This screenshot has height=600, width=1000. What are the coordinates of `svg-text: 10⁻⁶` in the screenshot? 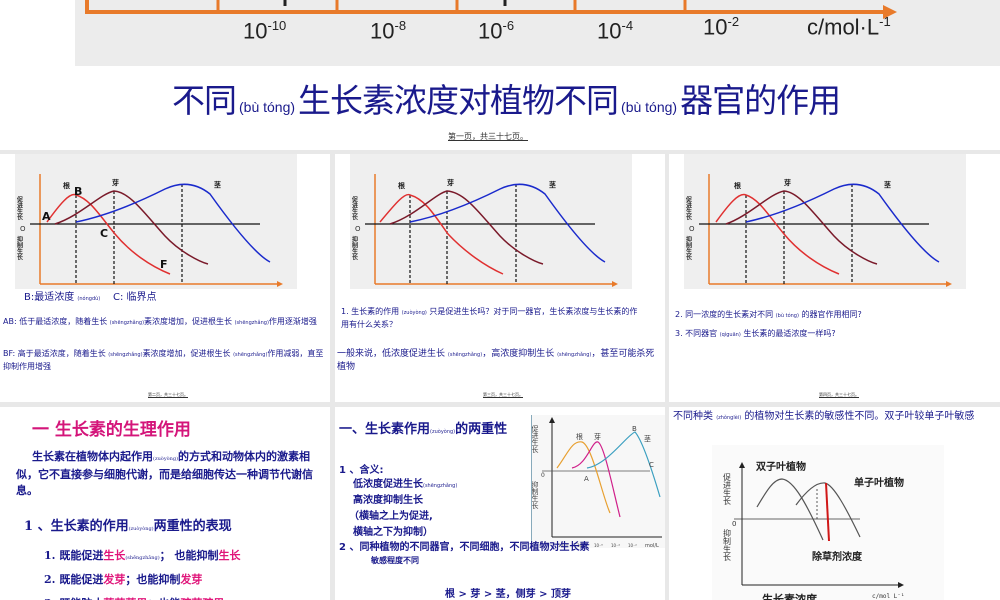 It's located at (598, 545).